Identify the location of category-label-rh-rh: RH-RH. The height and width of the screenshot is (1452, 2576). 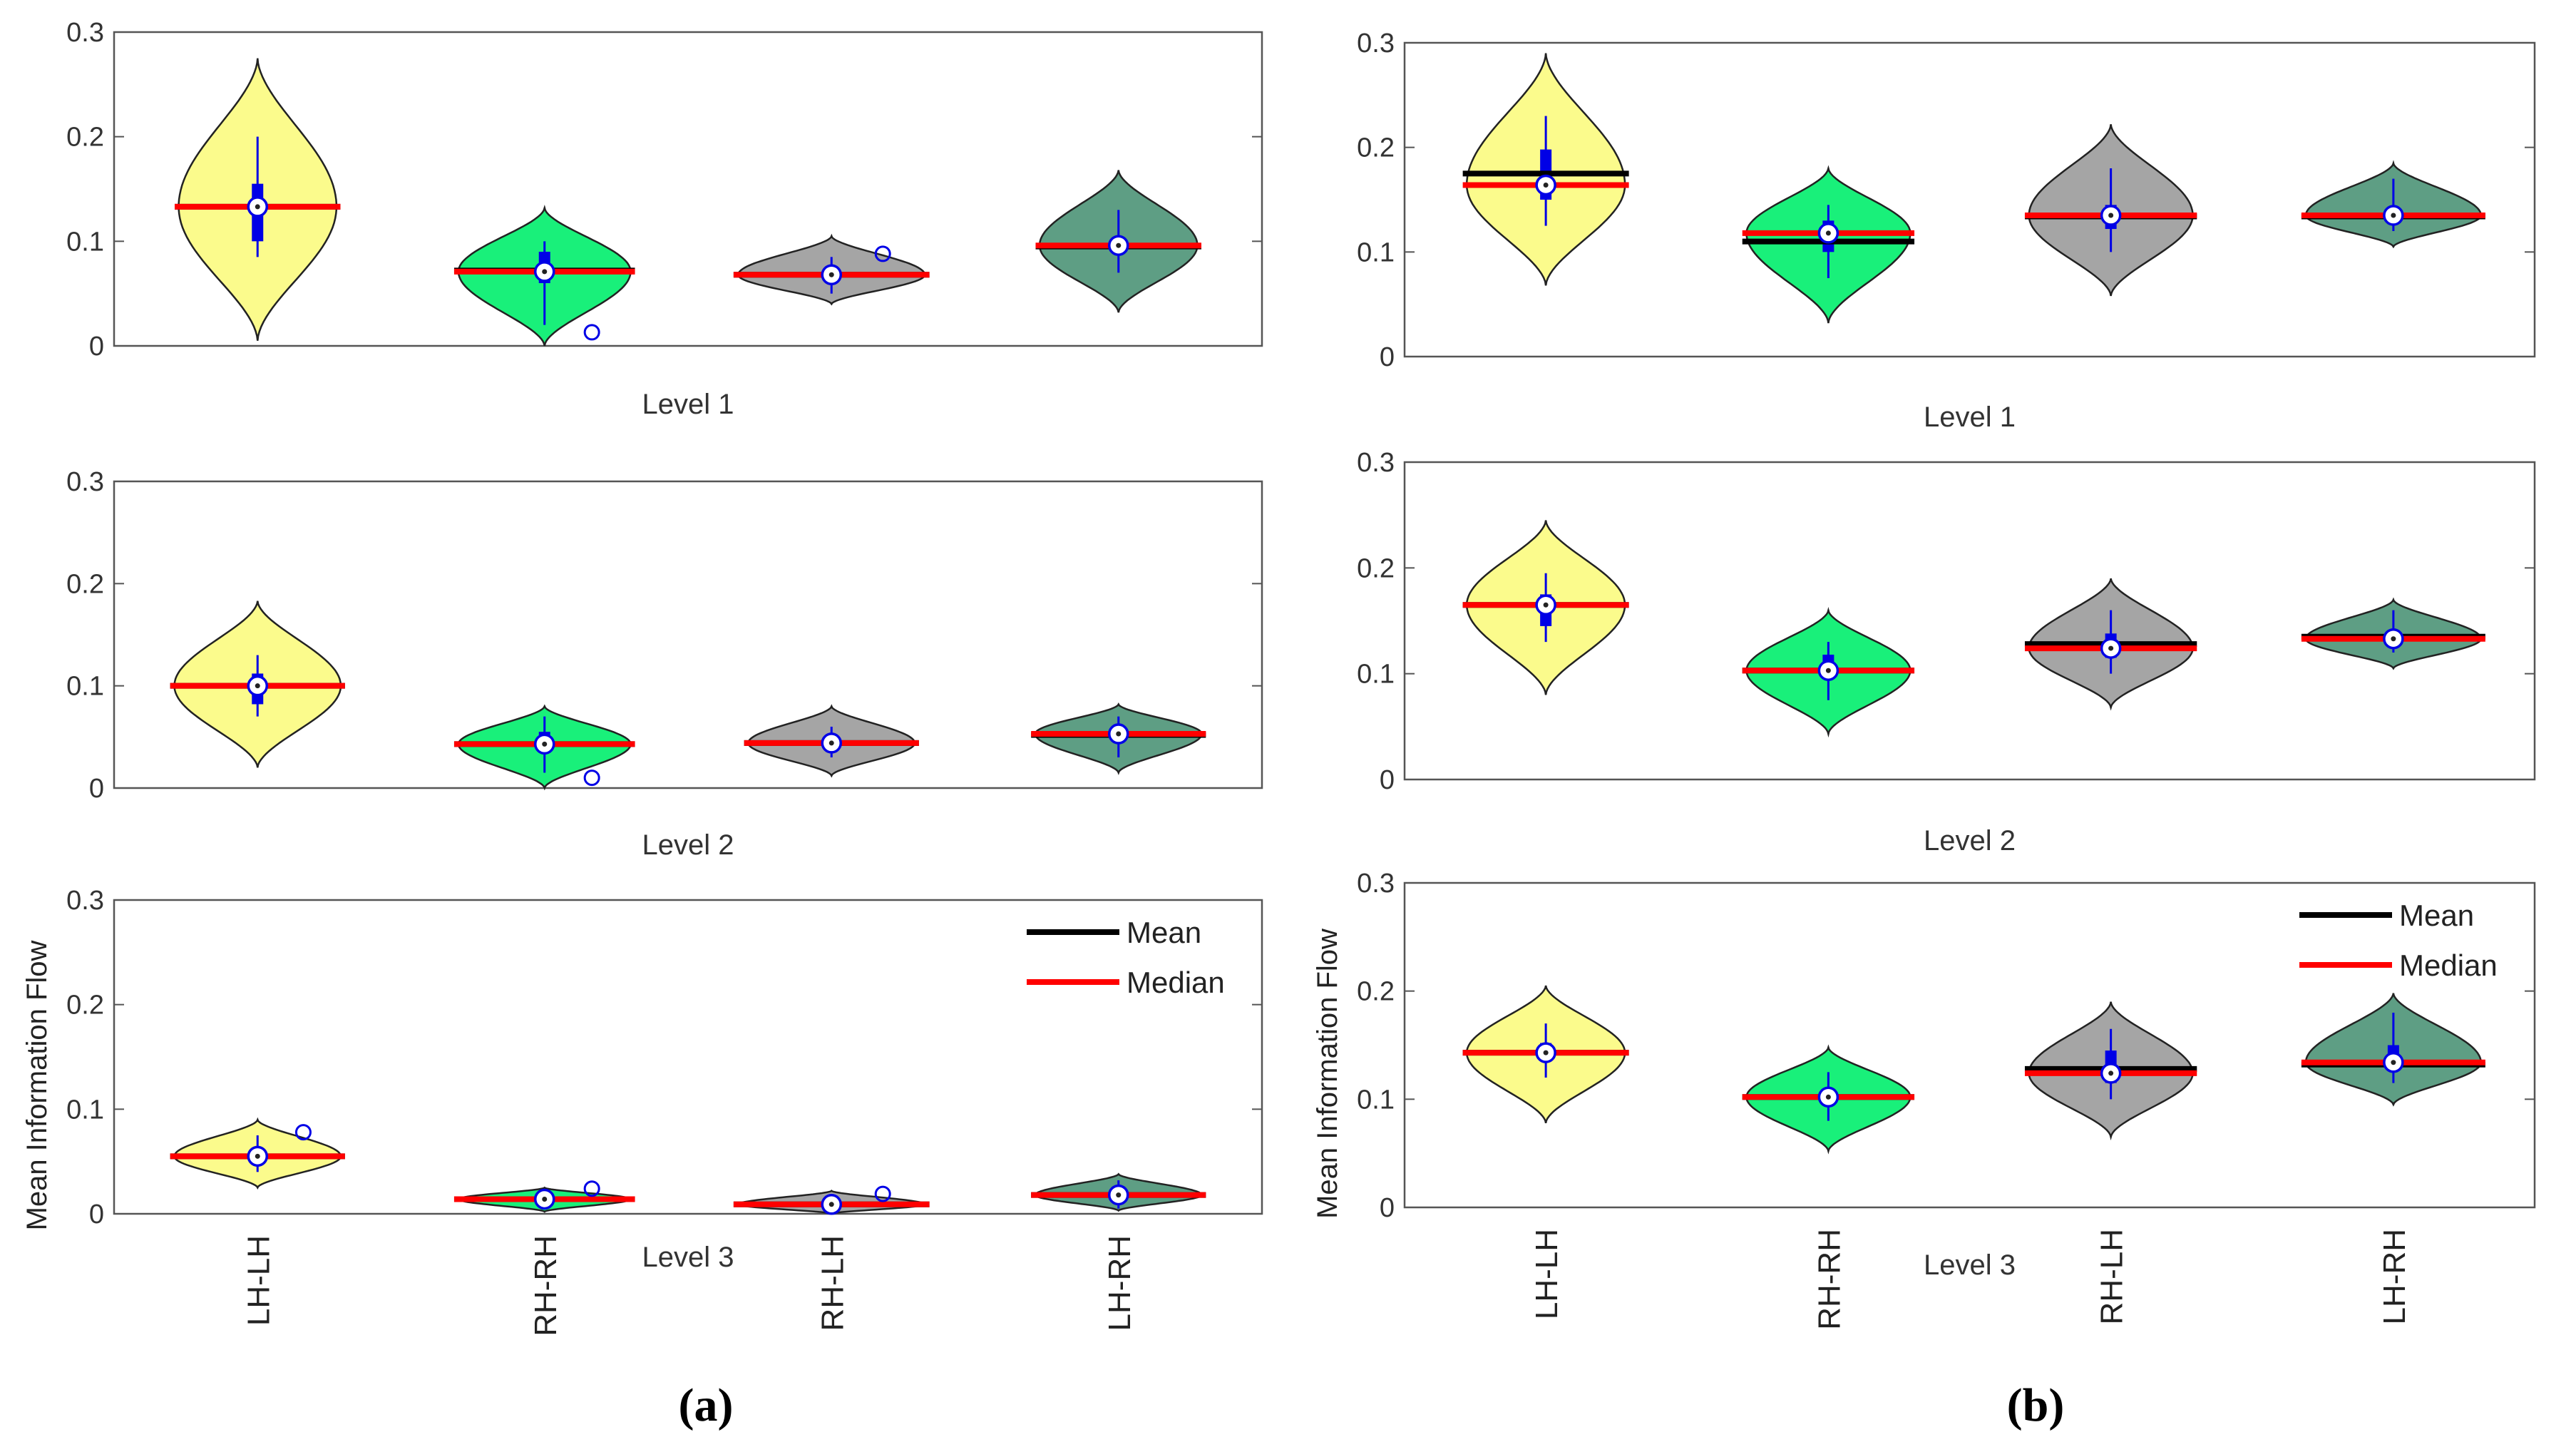
(545, 1285).